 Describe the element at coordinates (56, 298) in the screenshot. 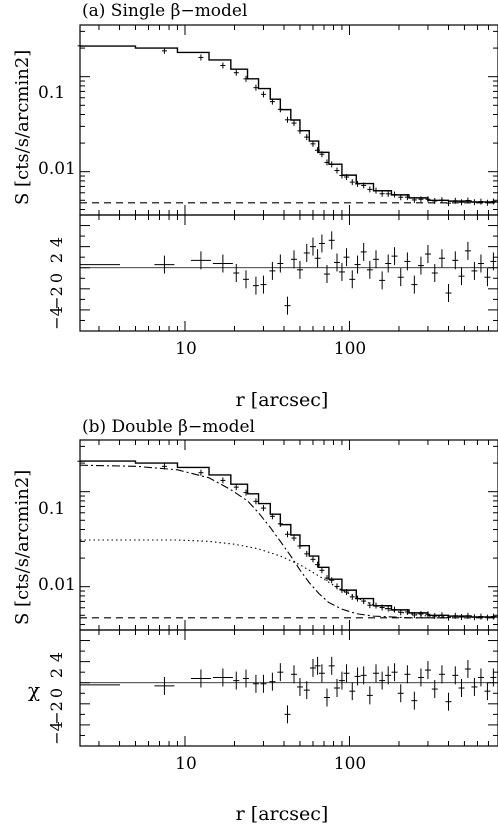

I see `panel-a-res-tick-3: −2` at that location.